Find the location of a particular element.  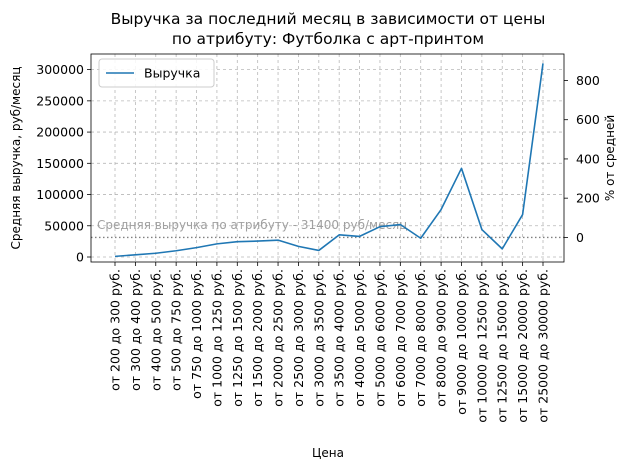

x-tick-label: от 10000 до 12500 руб. is located at coordinates (481, 346).